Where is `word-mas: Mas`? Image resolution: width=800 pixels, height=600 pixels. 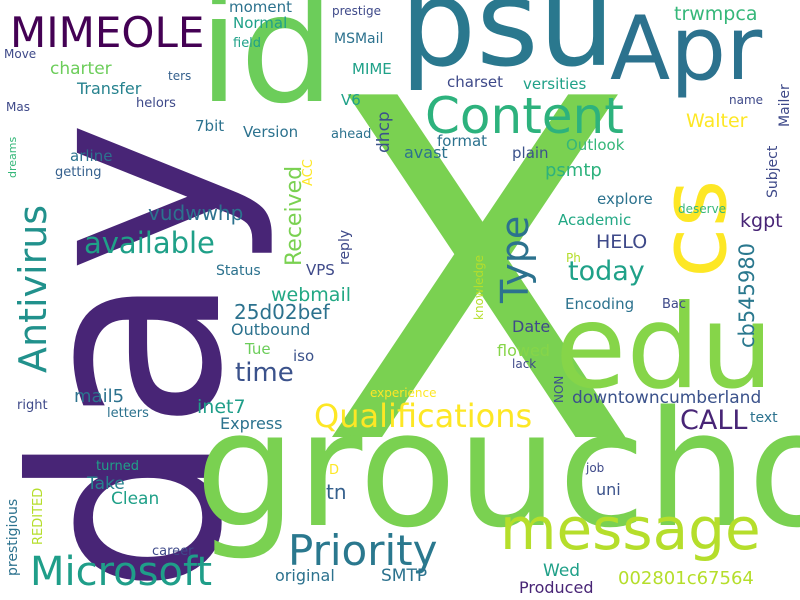 word-mas: Mas is located at coordinates (18, 107).